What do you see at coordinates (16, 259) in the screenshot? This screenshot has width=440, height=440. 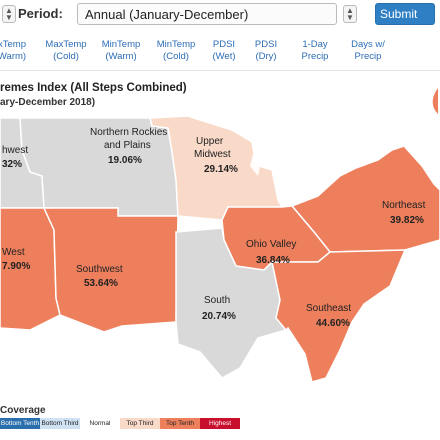 I see `label-west: West 7.90%` at bounding box center [16, 259].